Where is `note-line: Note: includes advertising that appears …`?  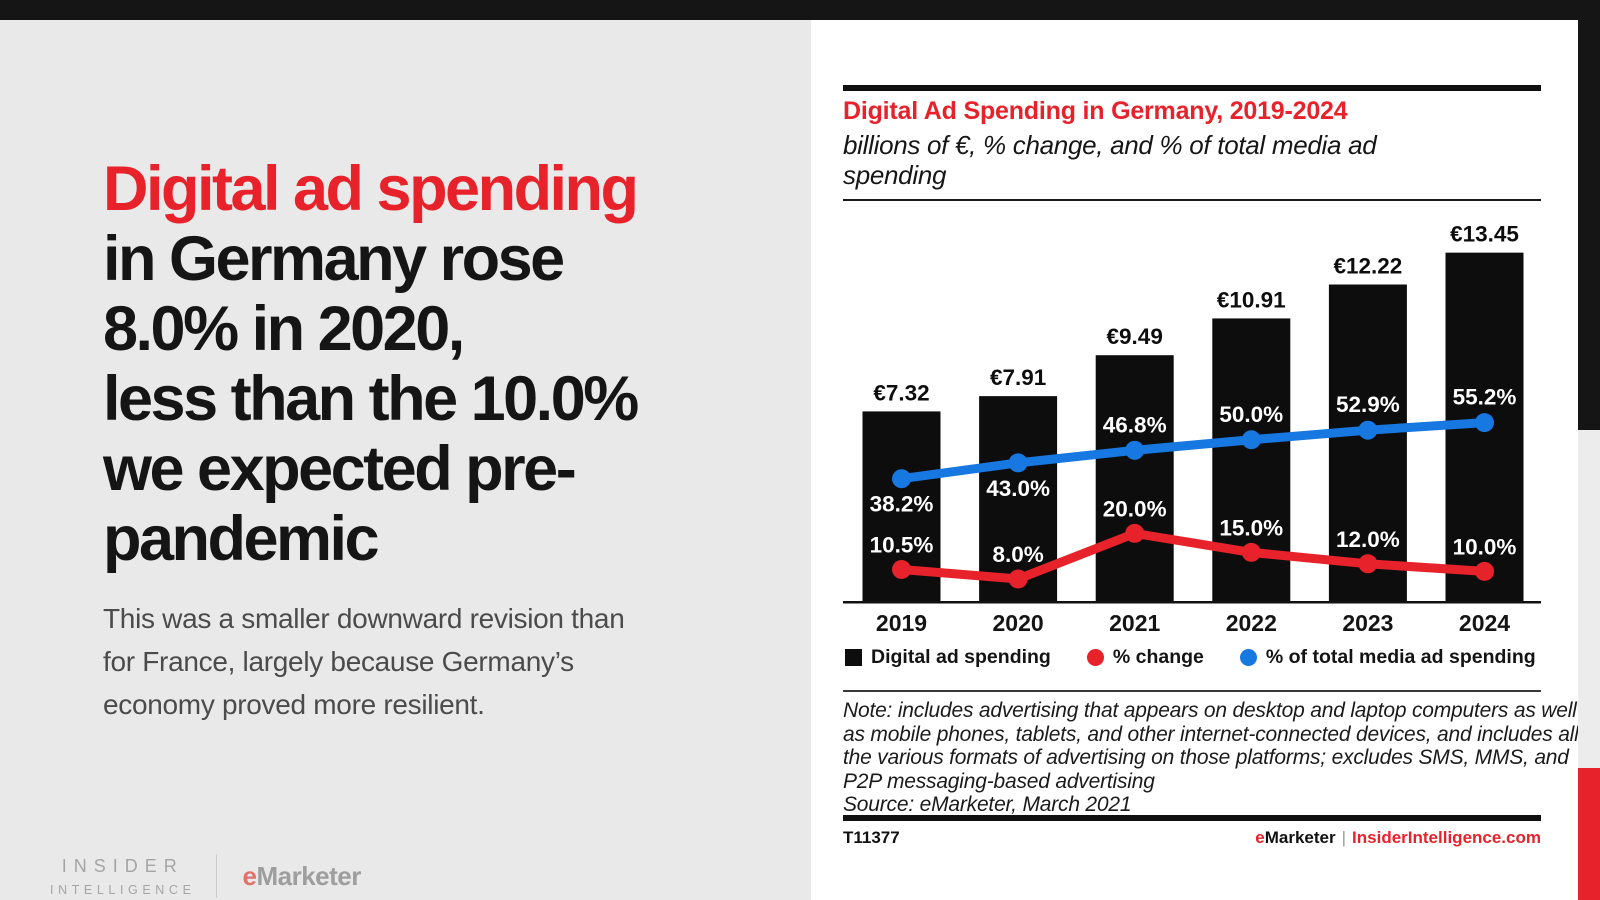
note-line: Note: includes advertising that appears … is located at coordinates (1210, 710).